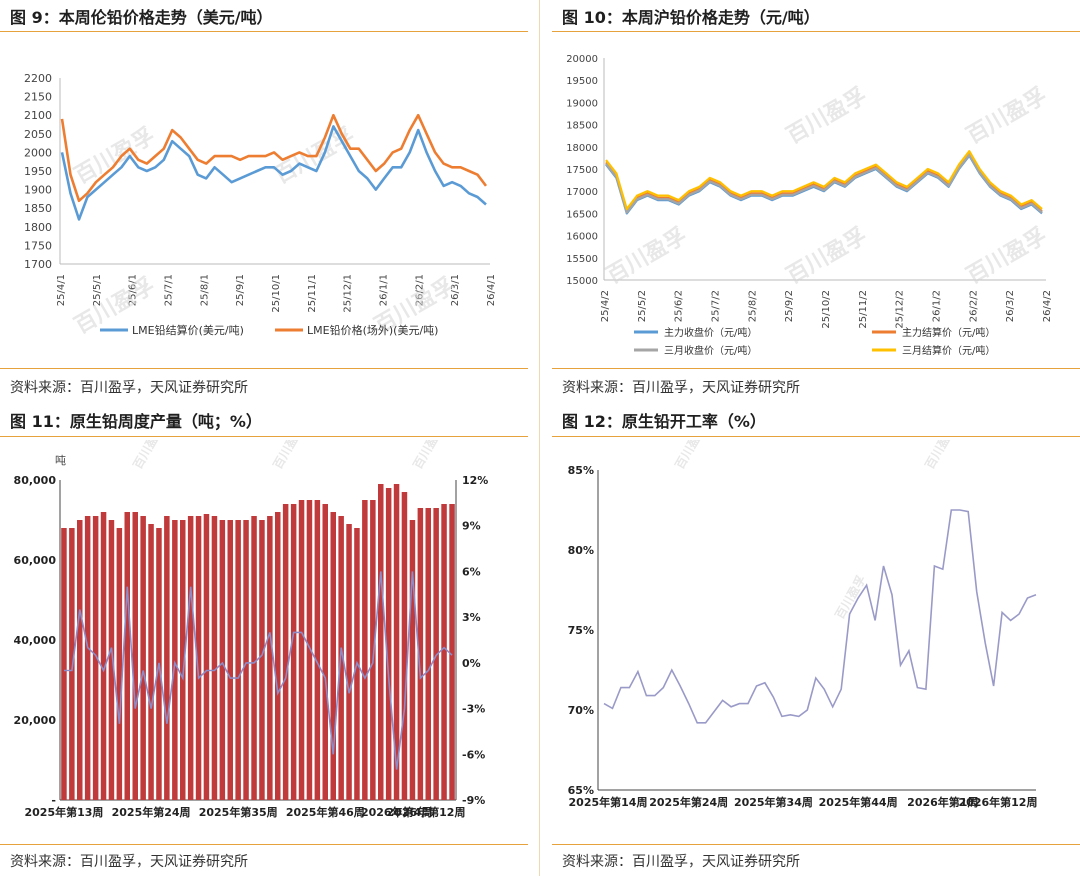 The height and width of the screenshot is (876, 1080). What do you see at coordinates (582, 59) in the screenshot?
I see `y-tick-label: 20000` at bounding box center [582, 59].